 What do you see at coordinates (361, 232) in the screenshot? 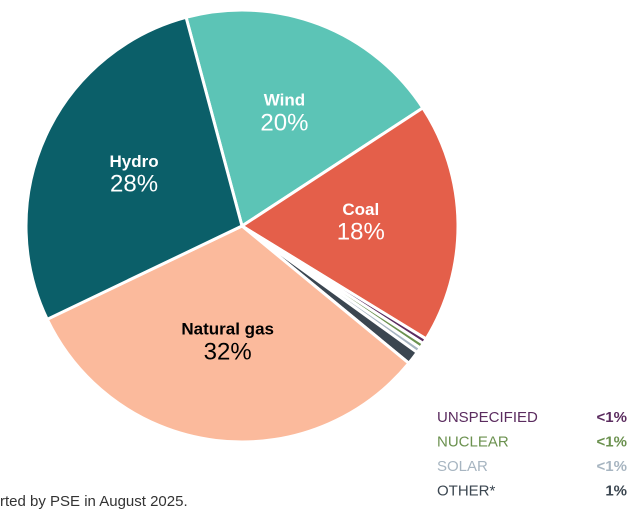
I see `slice-value: 18%` at bounding box center [361, 232].